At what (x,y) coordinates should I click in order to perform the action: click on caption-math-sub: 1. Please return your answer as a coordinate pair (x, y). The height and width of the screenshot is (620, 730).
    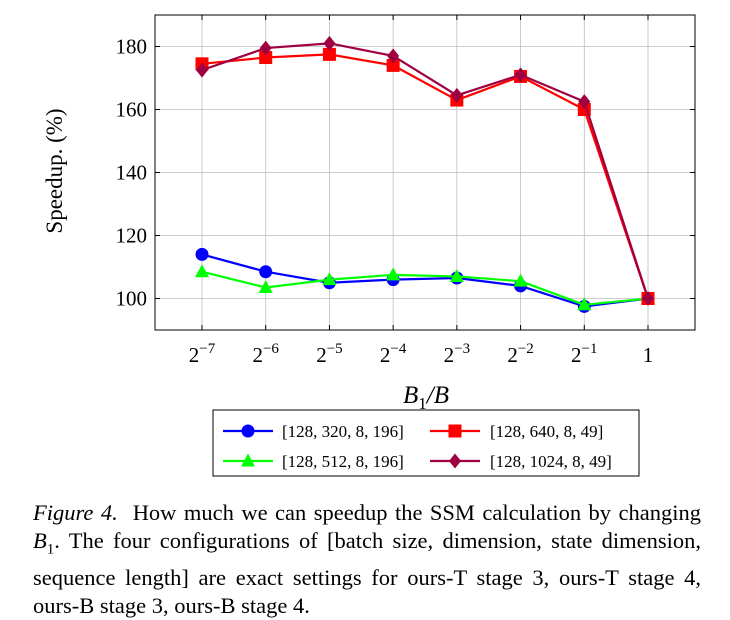
    Looking at the image, I should click on (50, 549).